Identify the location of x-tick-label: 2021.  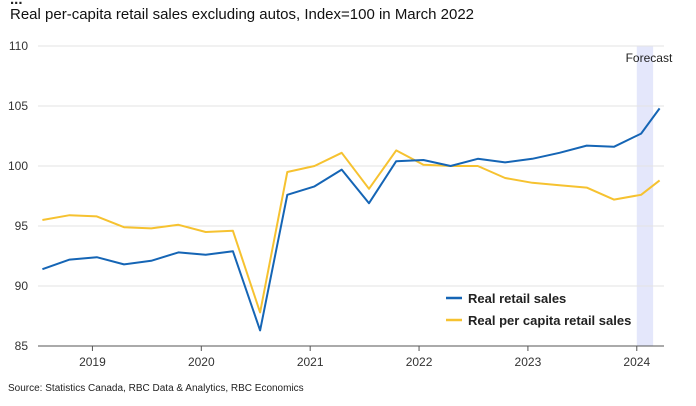
(310, 362).